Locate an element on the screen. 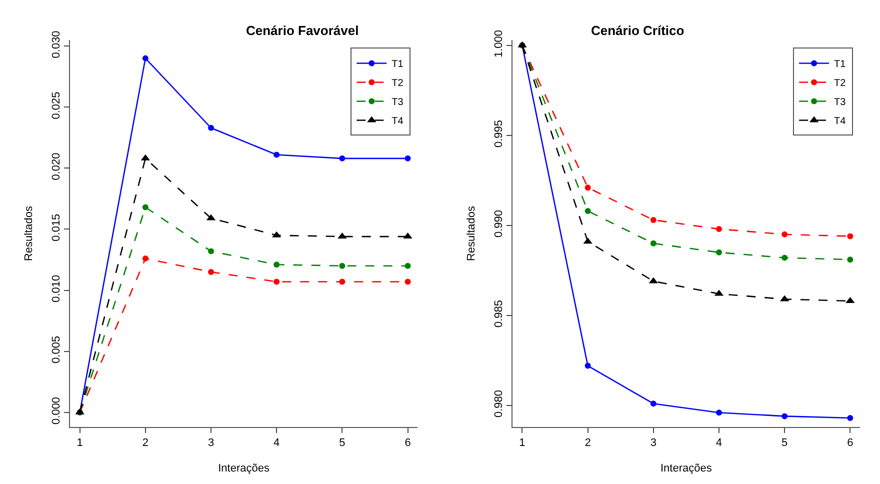 This screenshot has height=484, width=880. y-tick-label: 0.025 is located at coordinates (56, 106).